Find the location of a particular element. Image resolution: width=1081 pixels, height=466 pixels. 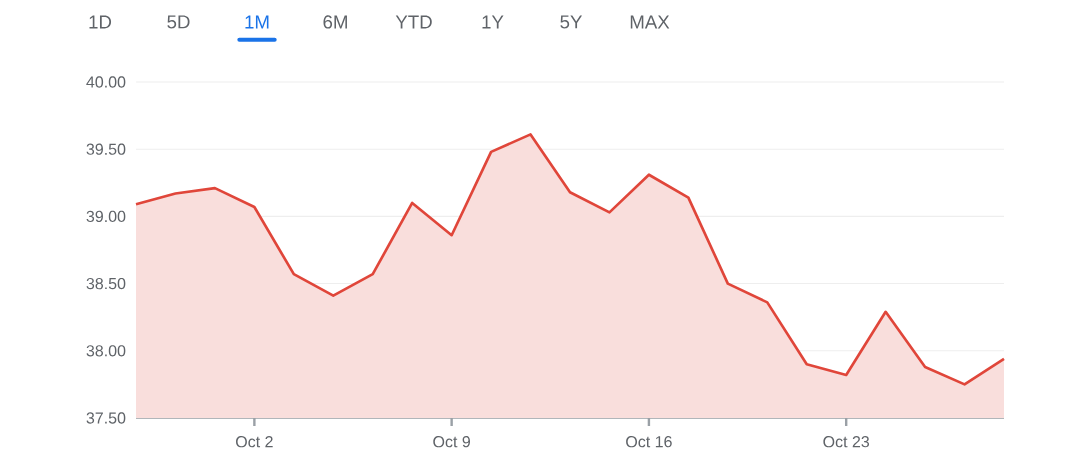

text: 5D is located at coordinates (178, 22).